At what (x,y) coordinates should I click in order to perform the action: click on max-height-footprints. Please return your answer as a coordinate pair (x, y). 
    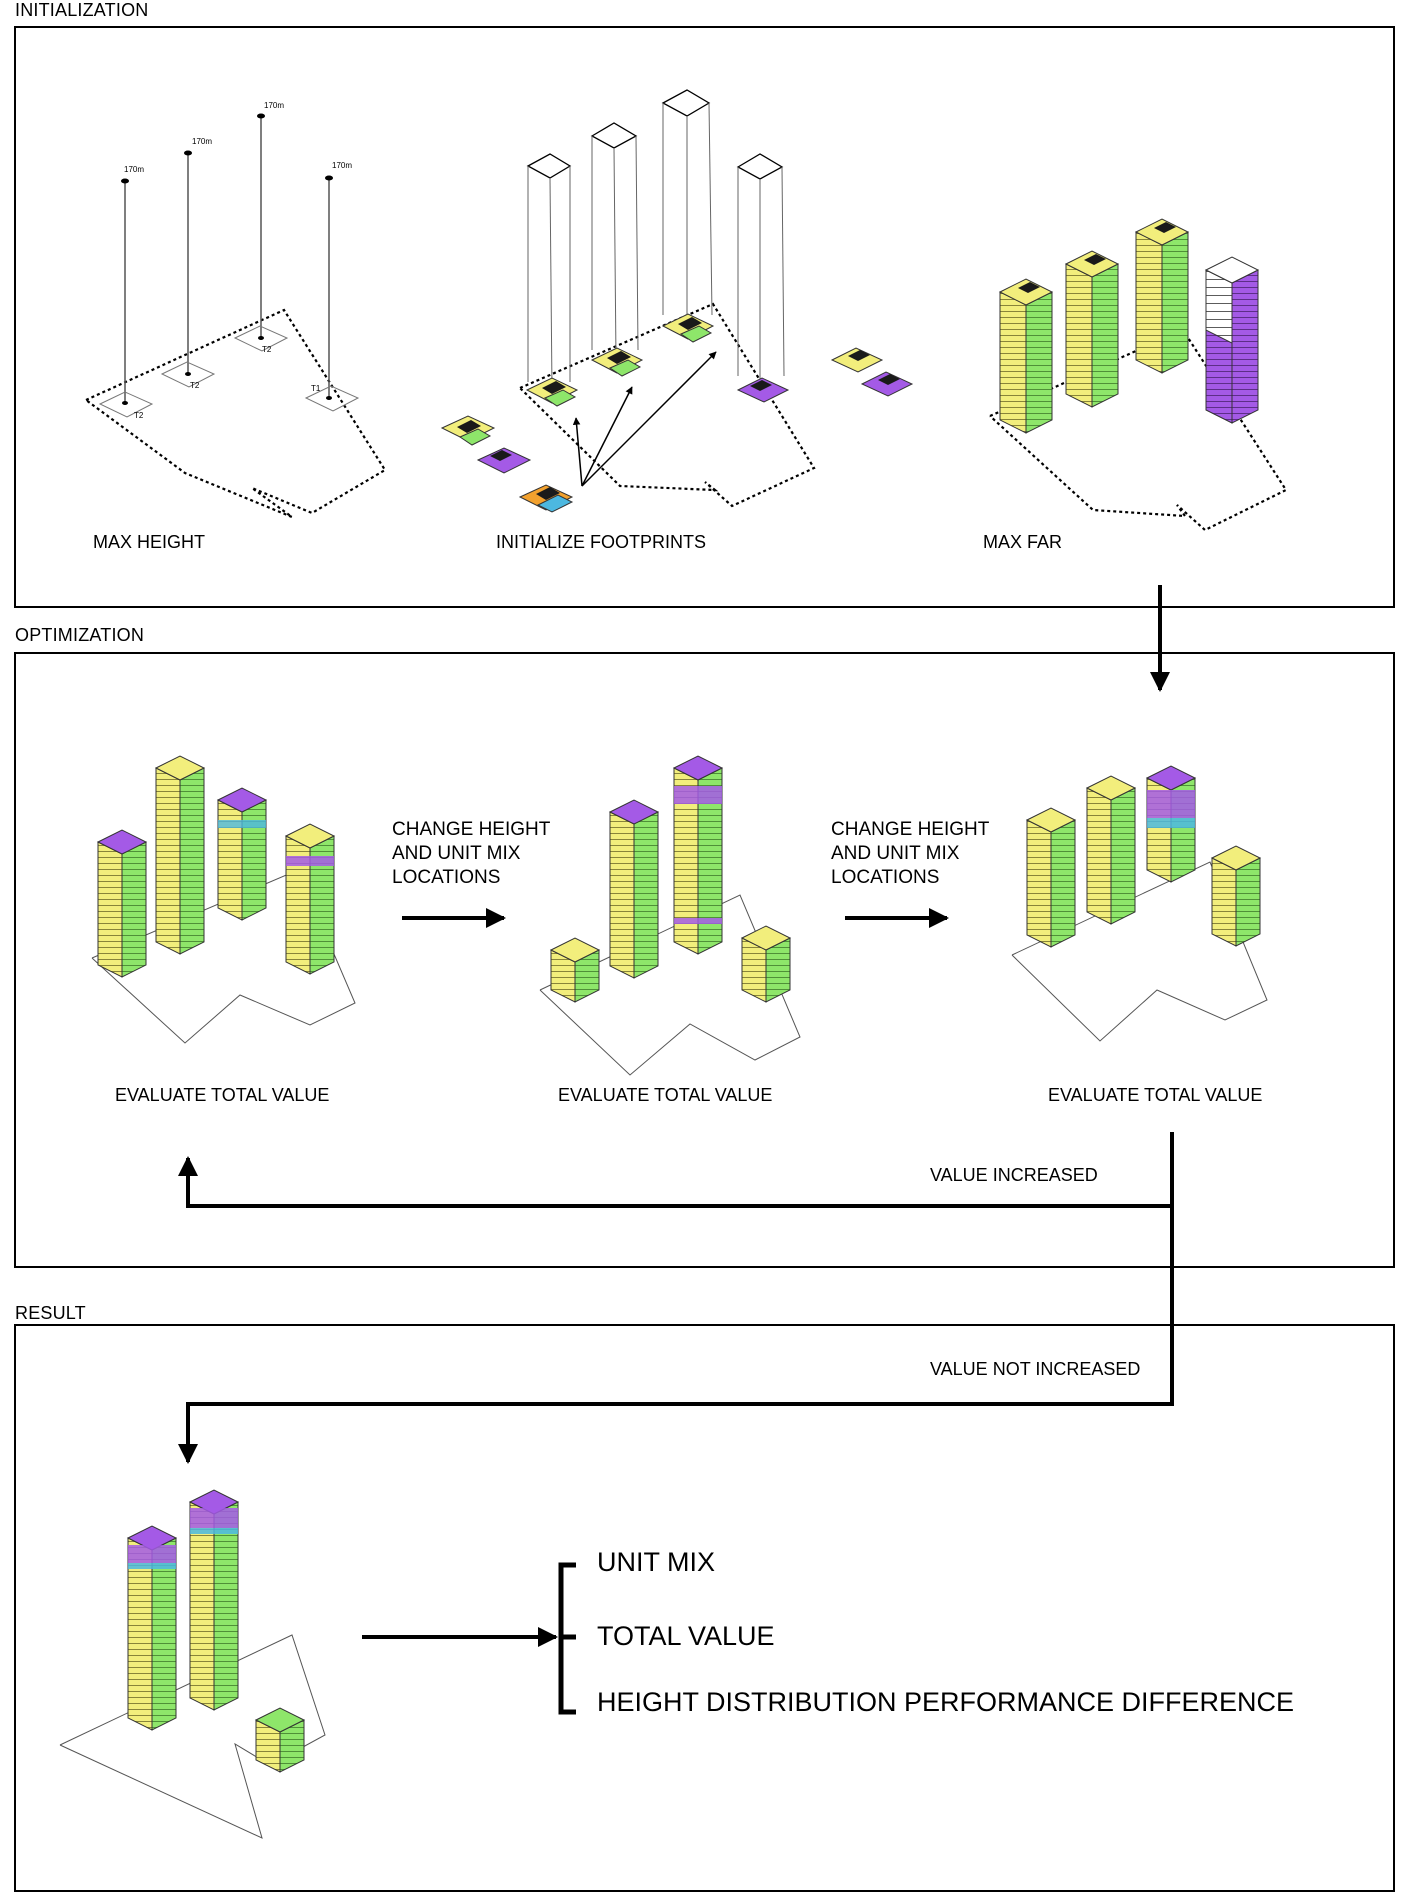
    Looking at the image, I should click on (229, 371).